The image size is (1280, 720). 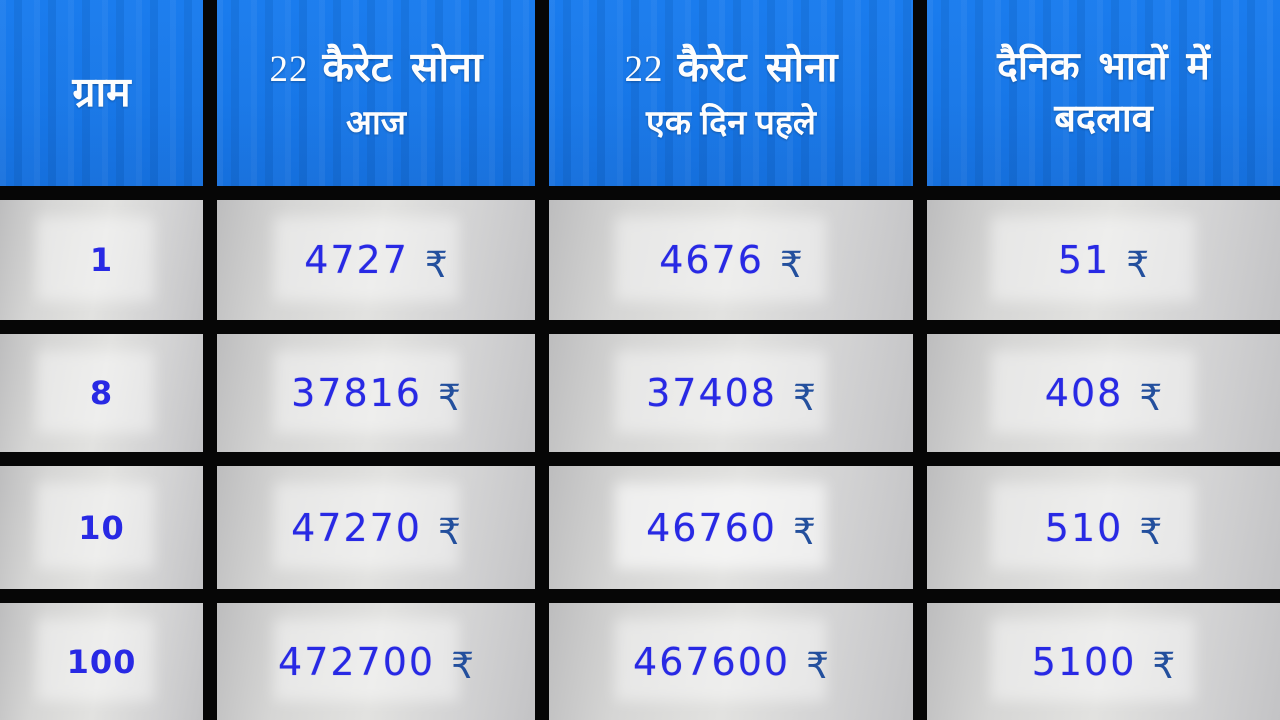 I want to click on header-gram-label: ग्राम, so click(x=101, y=92).